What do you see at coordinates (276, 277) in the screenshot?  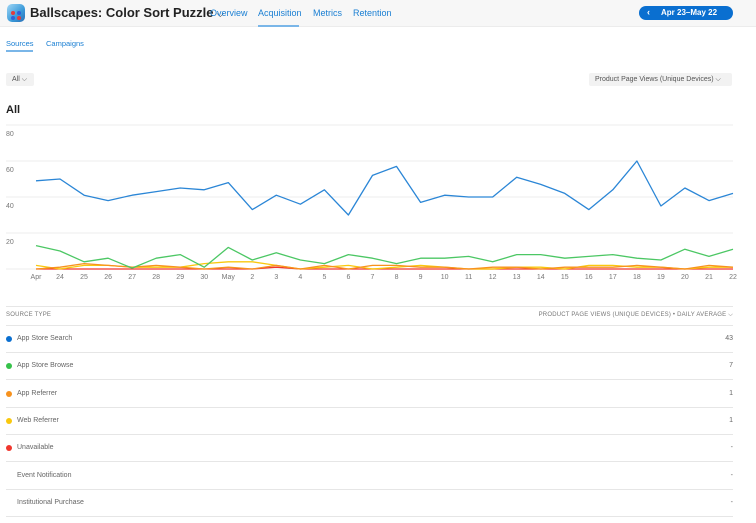 I see `x-tick-label: 3` at bounding box center [276, 277].